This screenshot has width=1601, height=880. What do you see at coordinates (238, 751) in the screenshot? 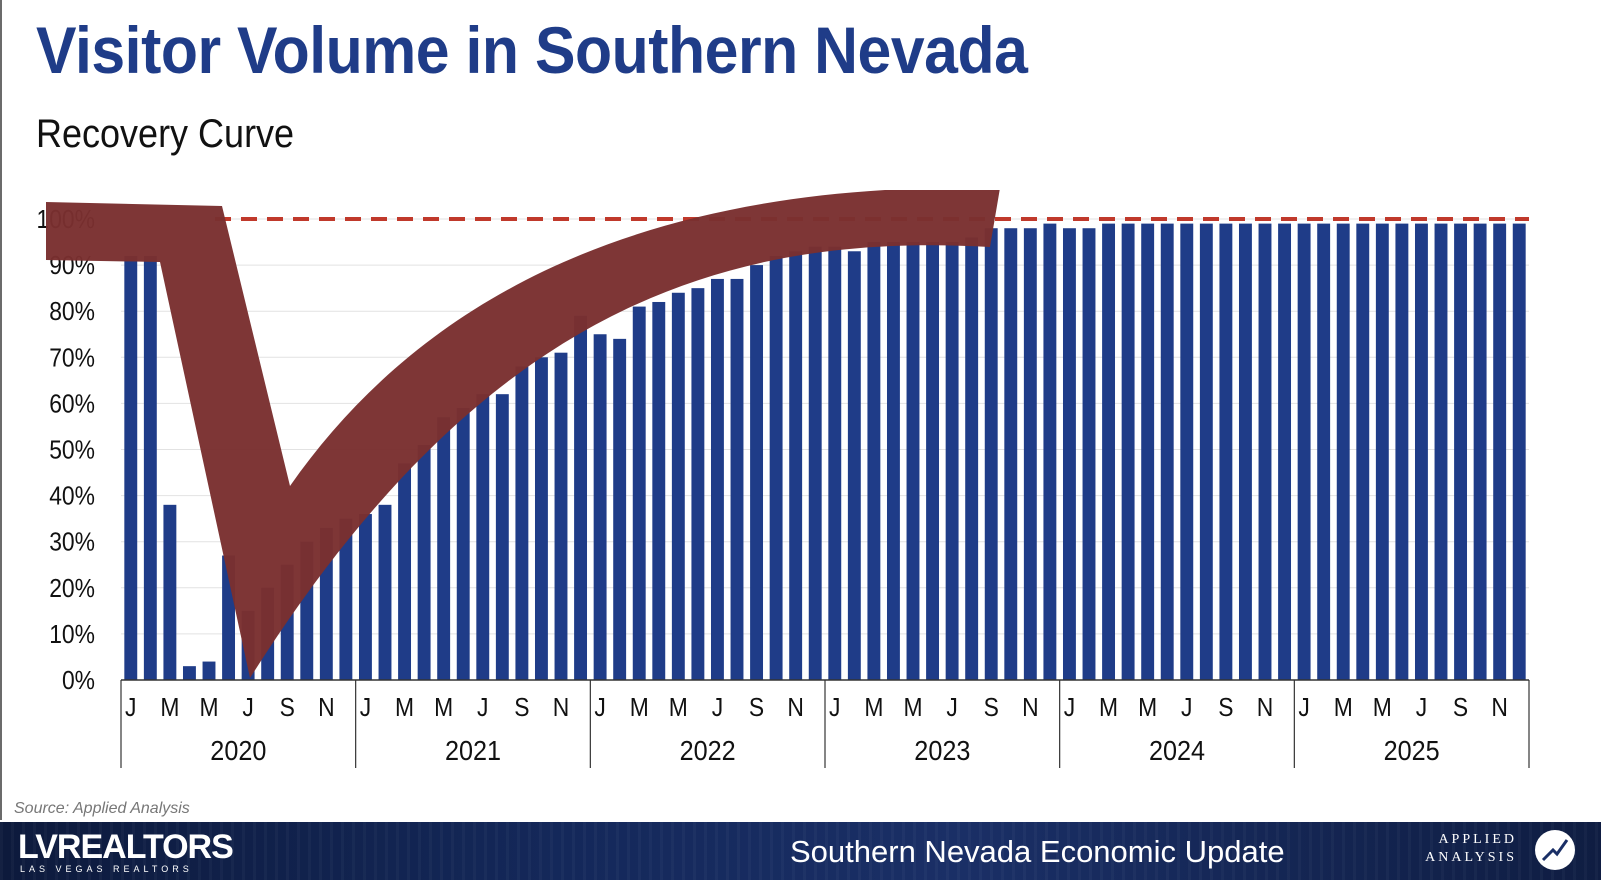
I see `year-label: 2020` at bounding box center [238, 751].